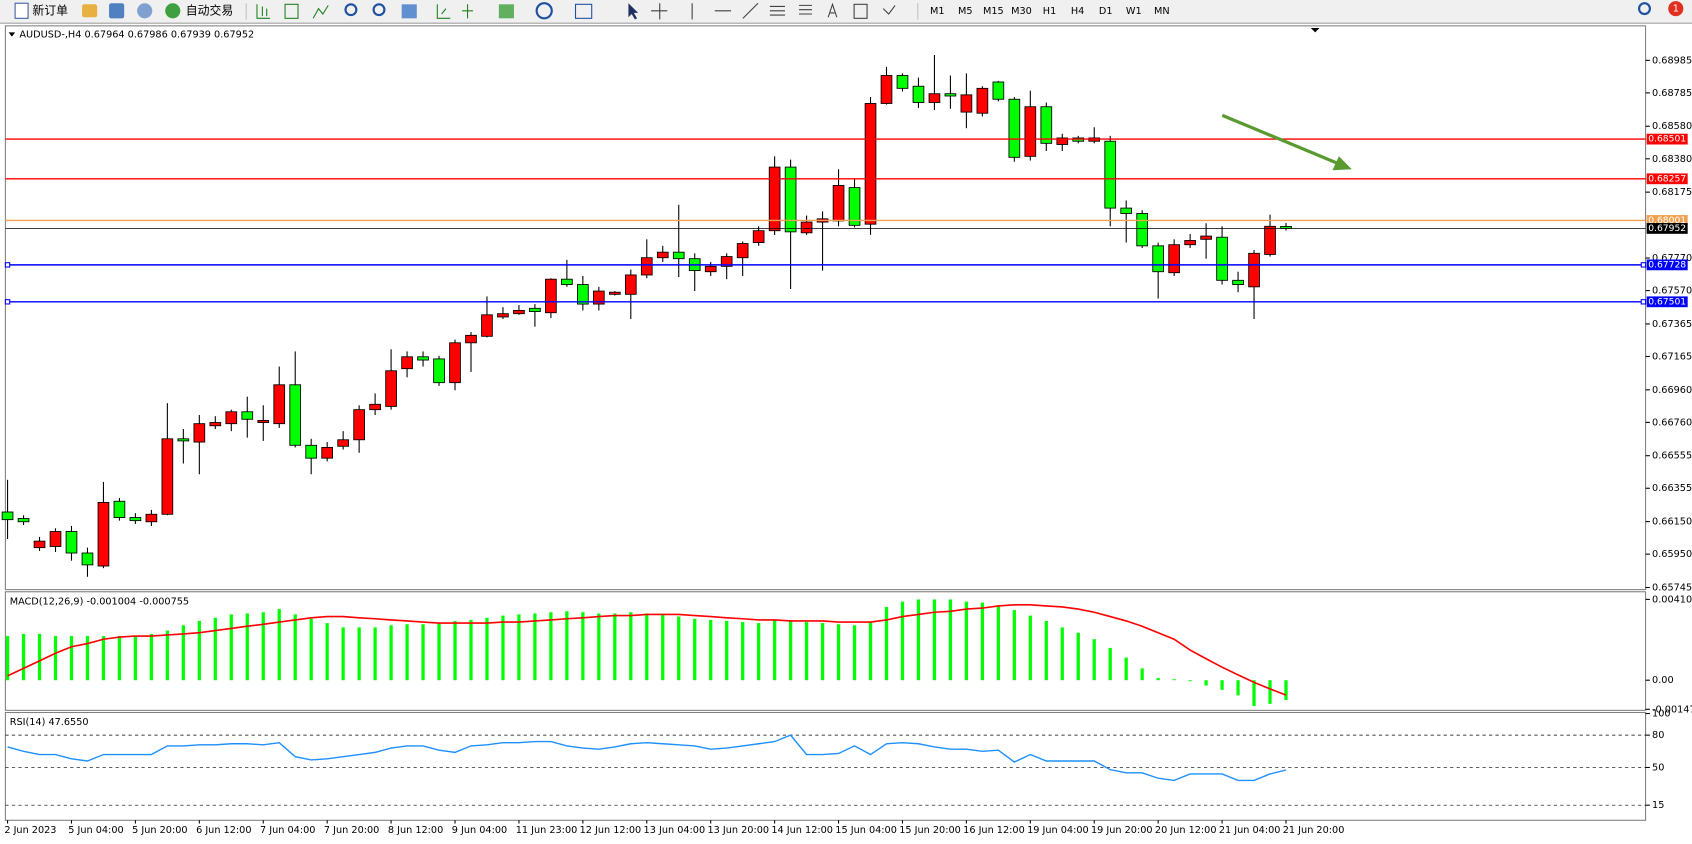  I want to click on trendline-tool, so click(750, 10).